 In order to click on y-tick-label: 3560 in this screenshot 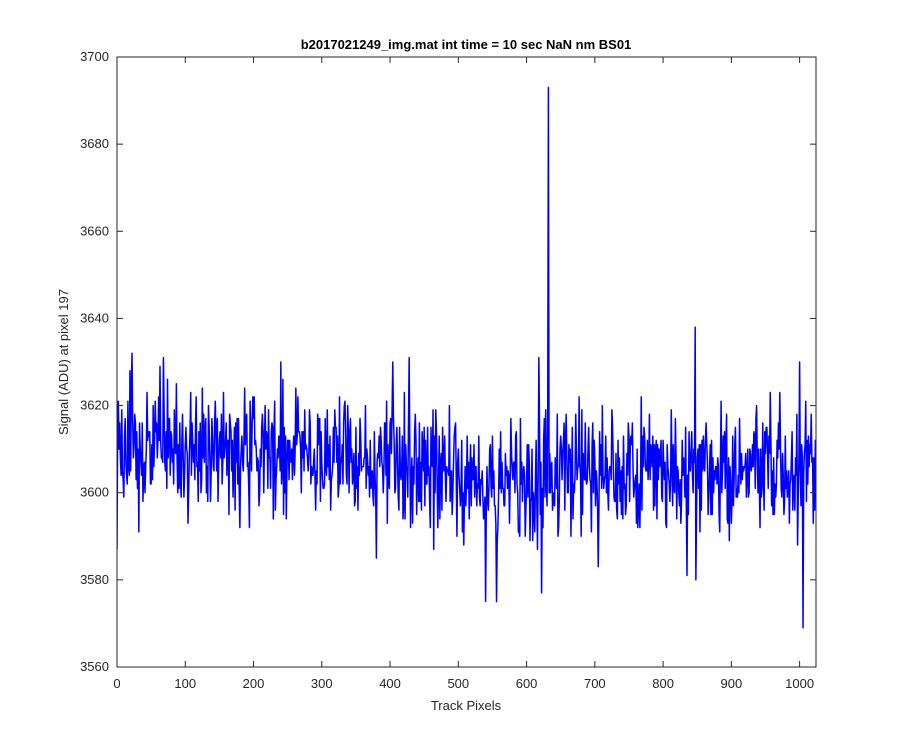, I will do `click(94, 666)`.